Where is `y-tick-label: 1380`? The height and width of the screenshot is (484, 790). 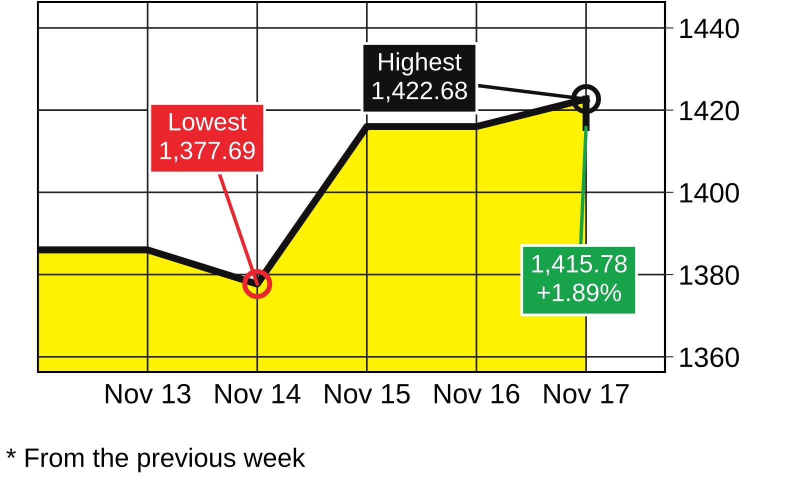
y-tick-label: 1380 is located at coordinates (709, 275).